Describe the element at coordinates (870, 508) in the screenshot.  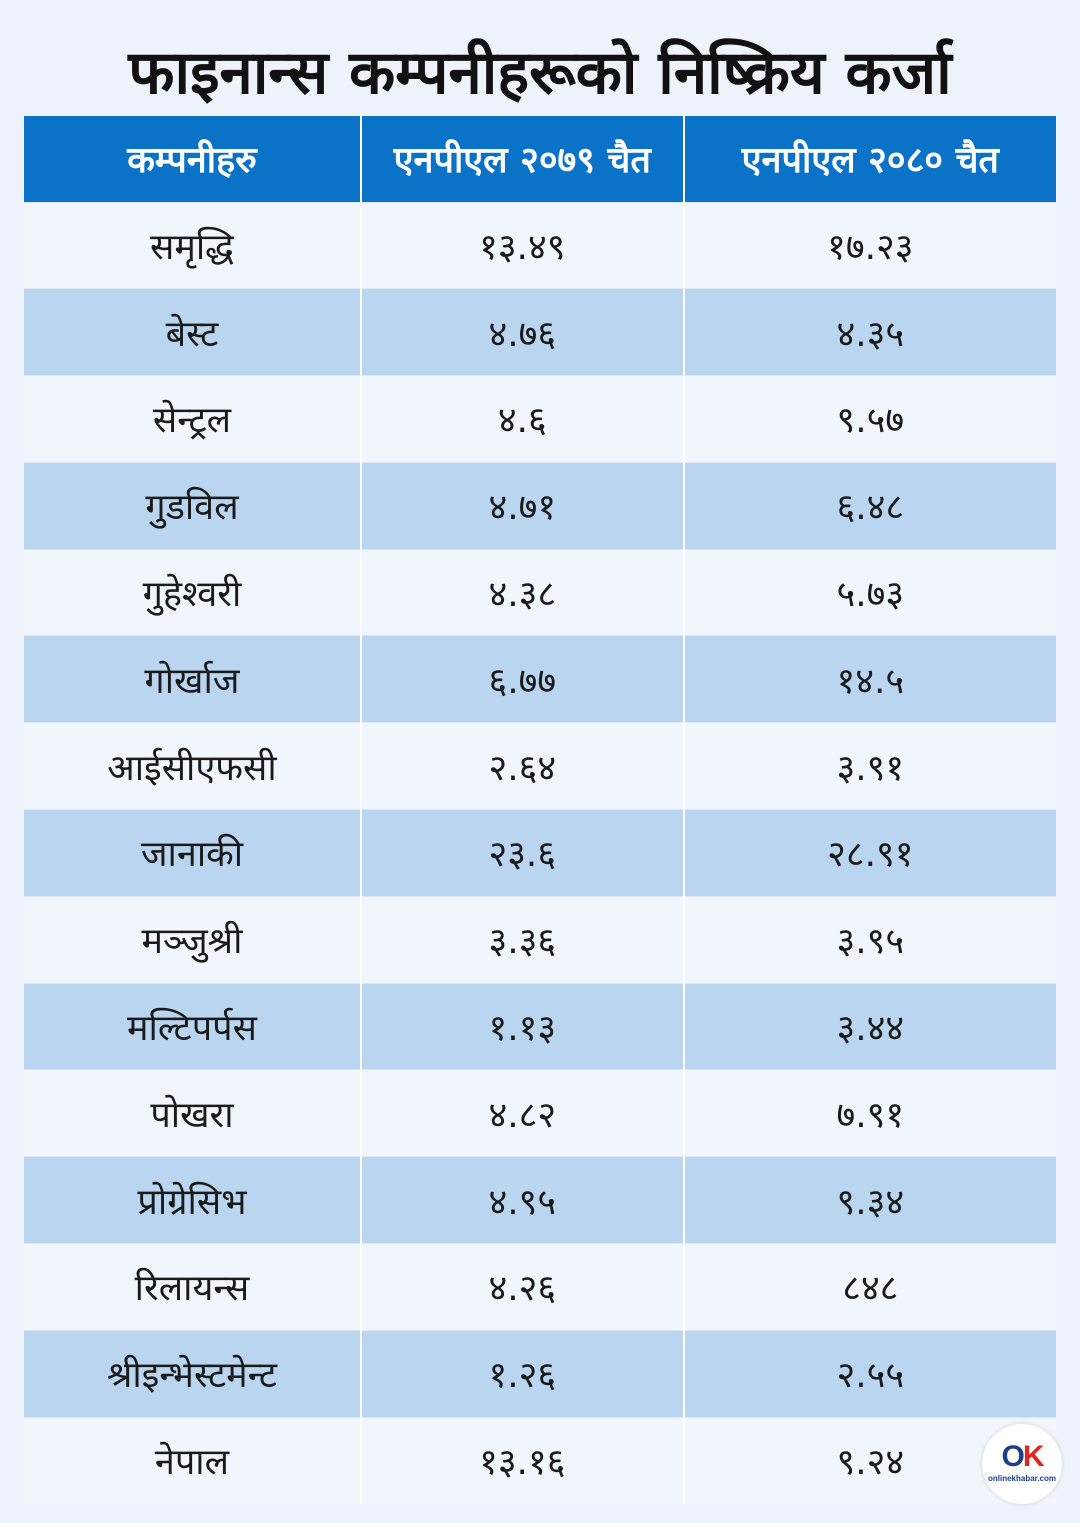
I see `cell-npl-2080: ६.४८` at that location.